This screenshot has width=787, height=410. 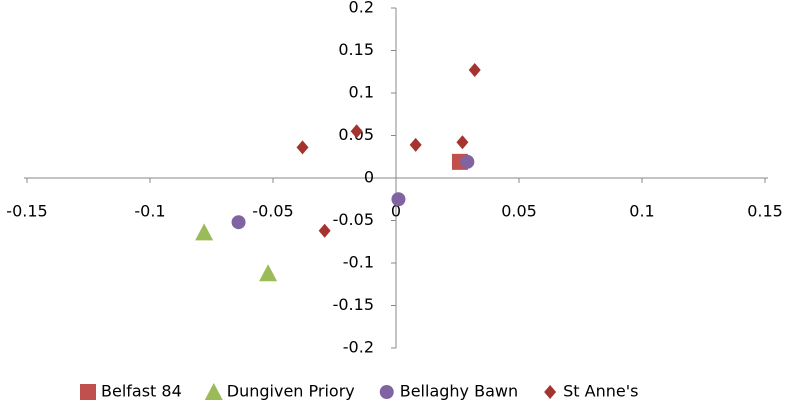 I want to click on y-tick-label: 0.15, so click(x=356, y=49).